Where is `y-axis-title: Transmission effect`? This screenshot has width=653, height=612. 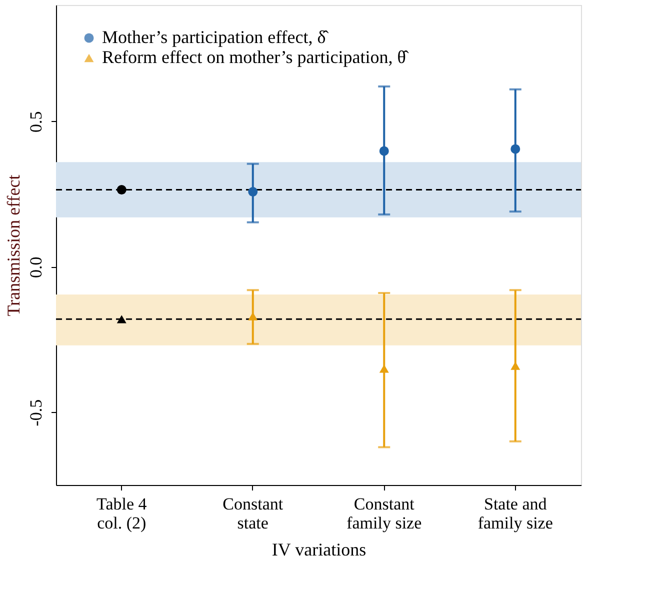
y-axis-title: Transmission effect is located at coordinates (14, 245).